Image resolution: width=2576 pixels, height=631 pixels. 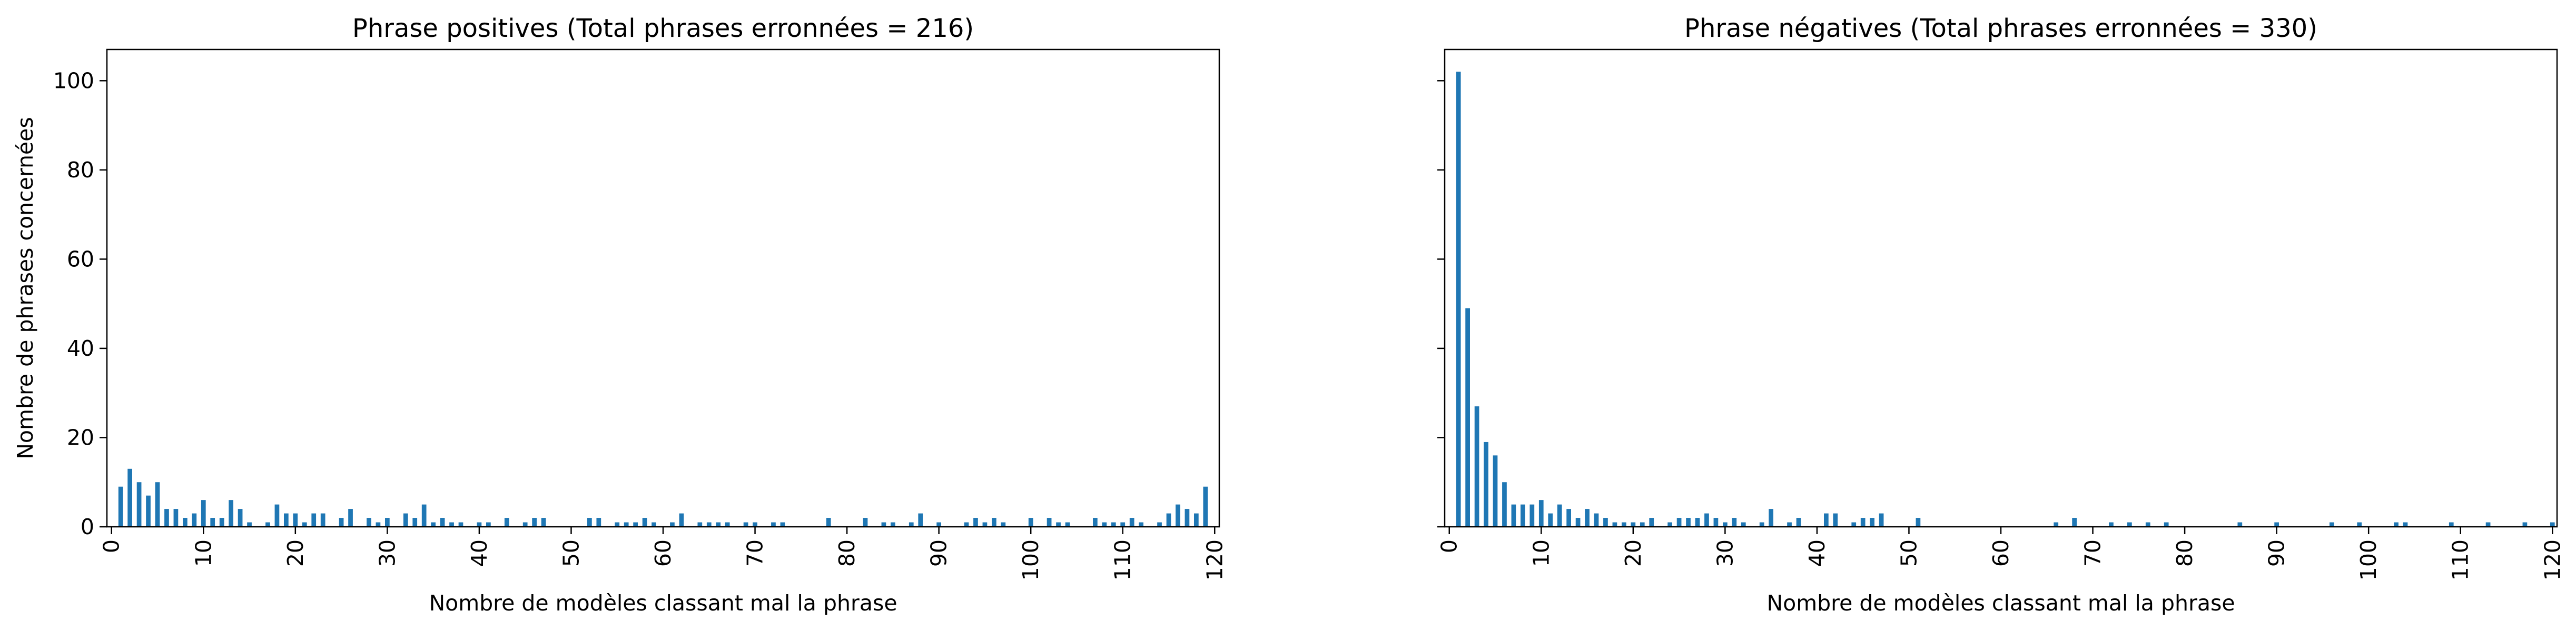 What do you see at coordinates (920, 520) in the screenshot?
I see `pos-bar-x88` at bounding box center [920, 520].